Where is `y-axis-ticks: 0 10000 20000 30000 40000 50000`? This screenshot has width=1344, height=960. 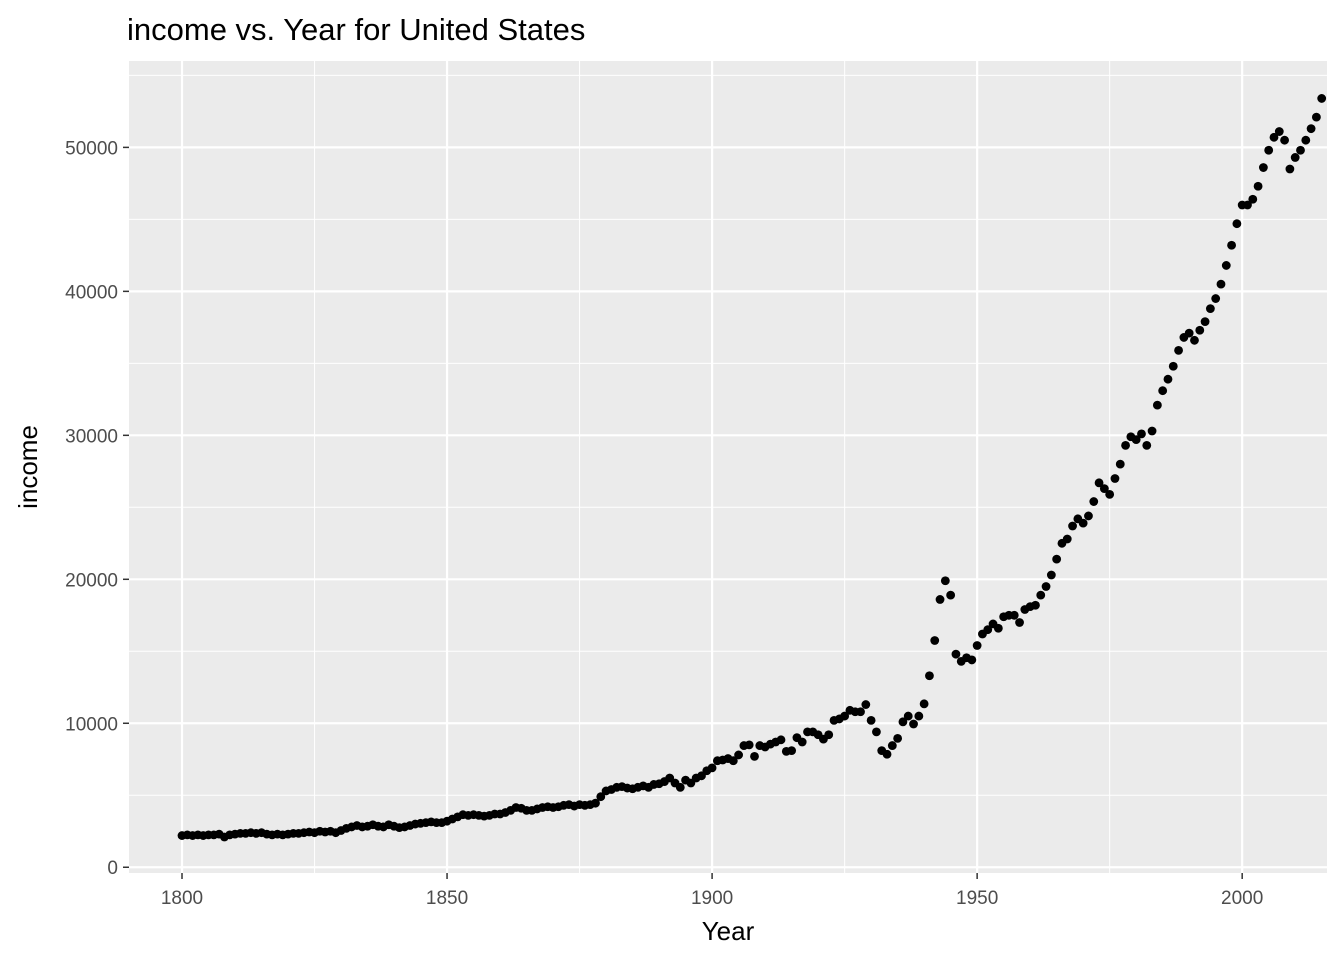
y-axis-ticks: 0 10000 20000 30000 40000 50000 is located at coordinates (97, 508).